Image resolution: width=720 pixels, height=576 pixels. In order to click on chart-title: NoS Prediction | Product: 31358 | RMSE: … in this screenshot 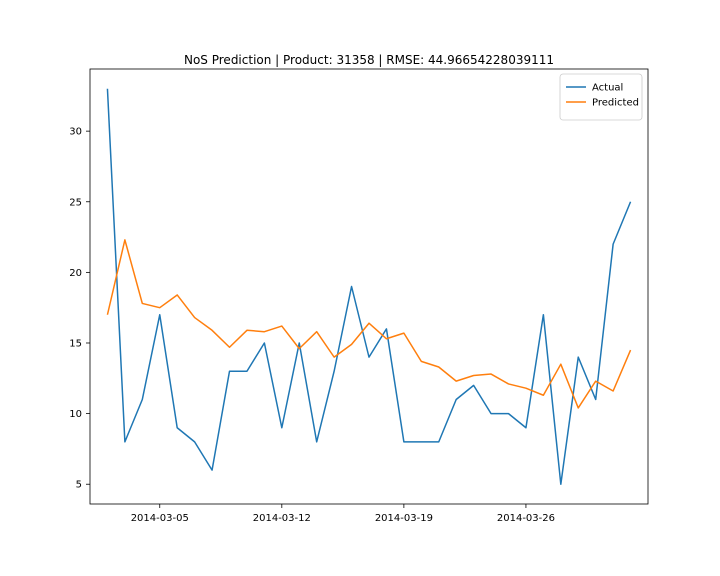, I will do `click(369, 60)`.